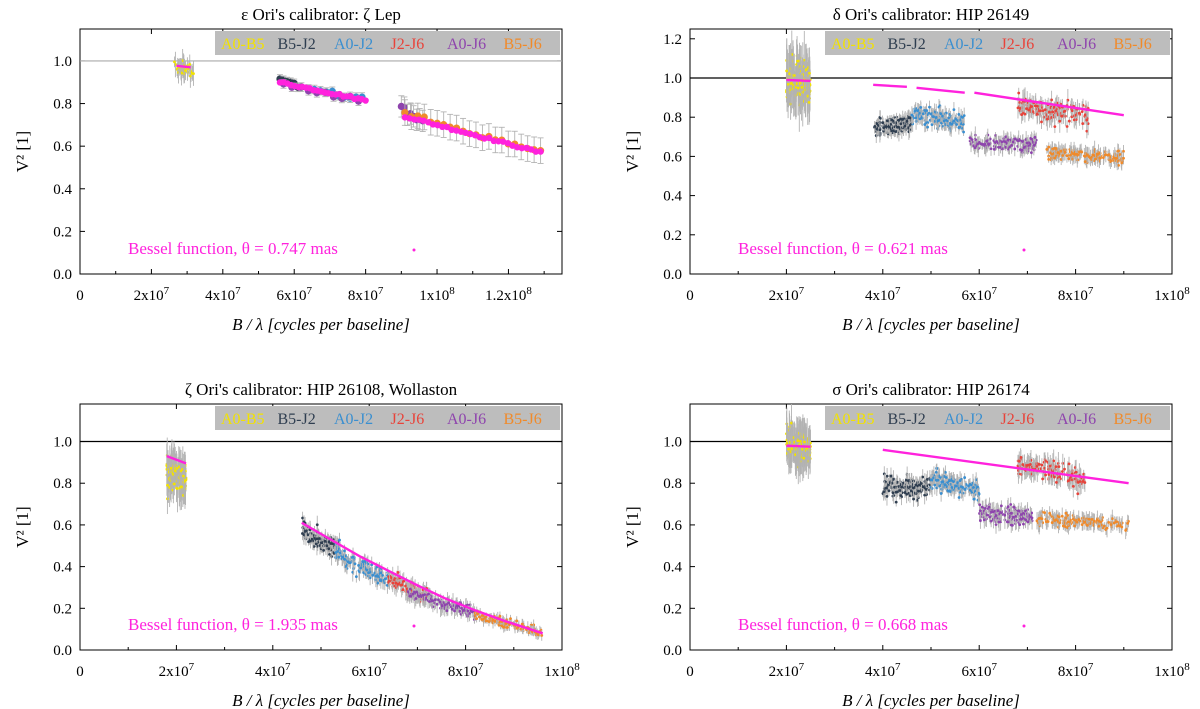  I want to click on y-tick-label: 0.8, so click(62, 484).